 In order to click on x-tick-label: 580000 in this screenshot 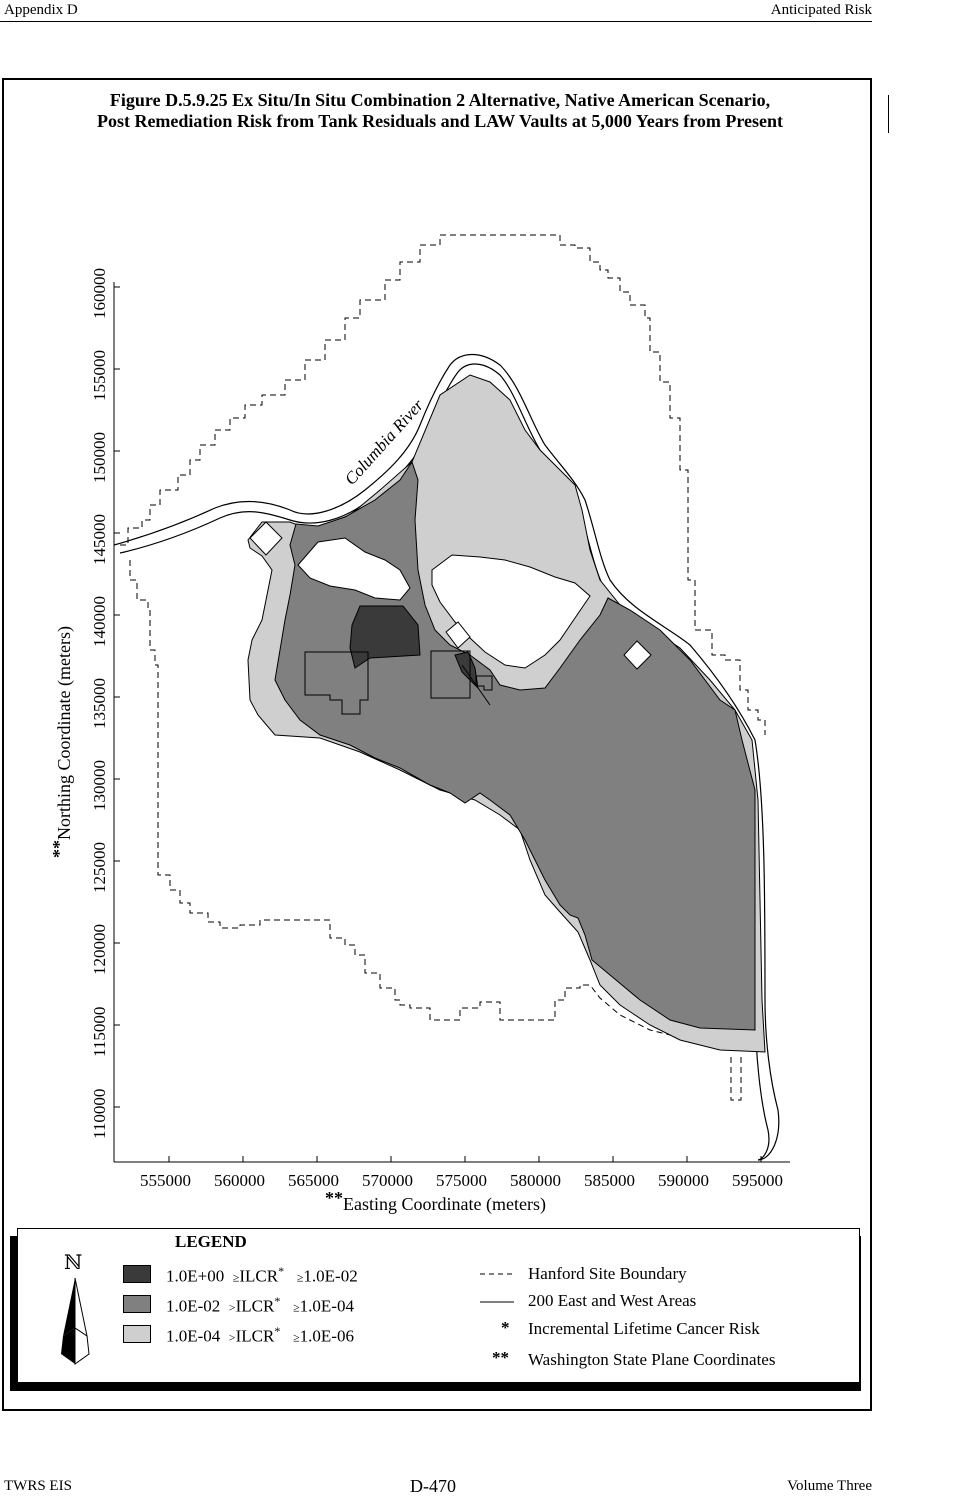, I will do `click(535, 1180)`.